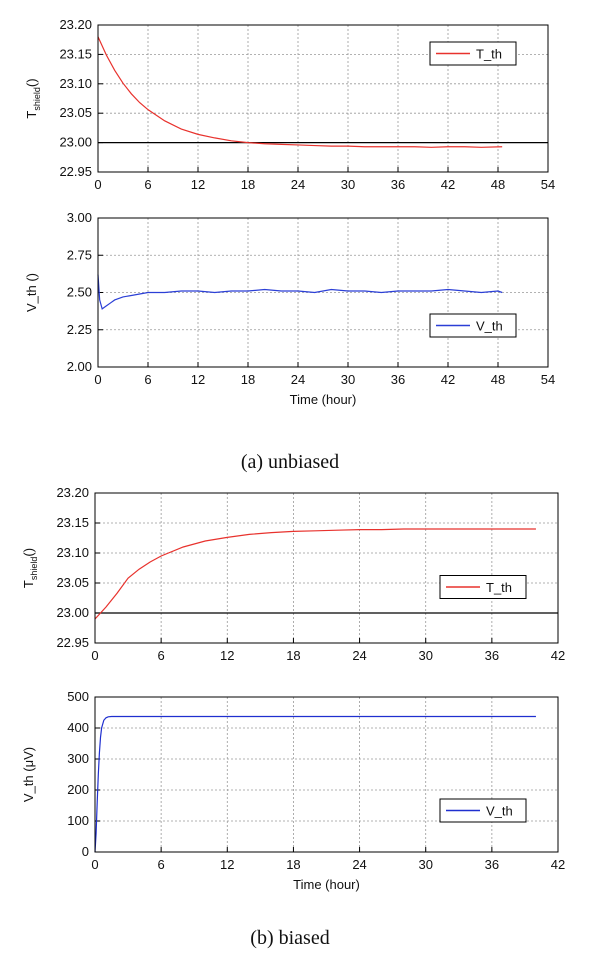  Describe the element at coordinates (289, 938) in the screenshot. I see `caption: (b) biased` at that location.